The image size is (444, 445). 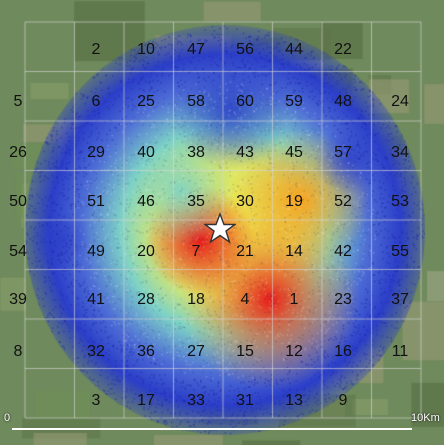 What do you see at coordinates (294, 299) in the screenshot?
I see `grid-cell-value: 1` at bounding box center [294, 299].